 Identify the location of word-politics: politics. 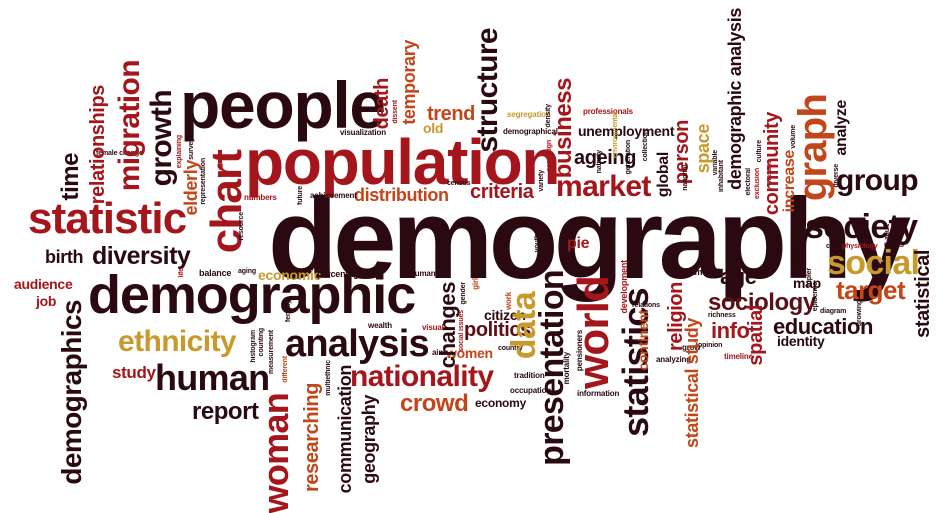
(497, 330).